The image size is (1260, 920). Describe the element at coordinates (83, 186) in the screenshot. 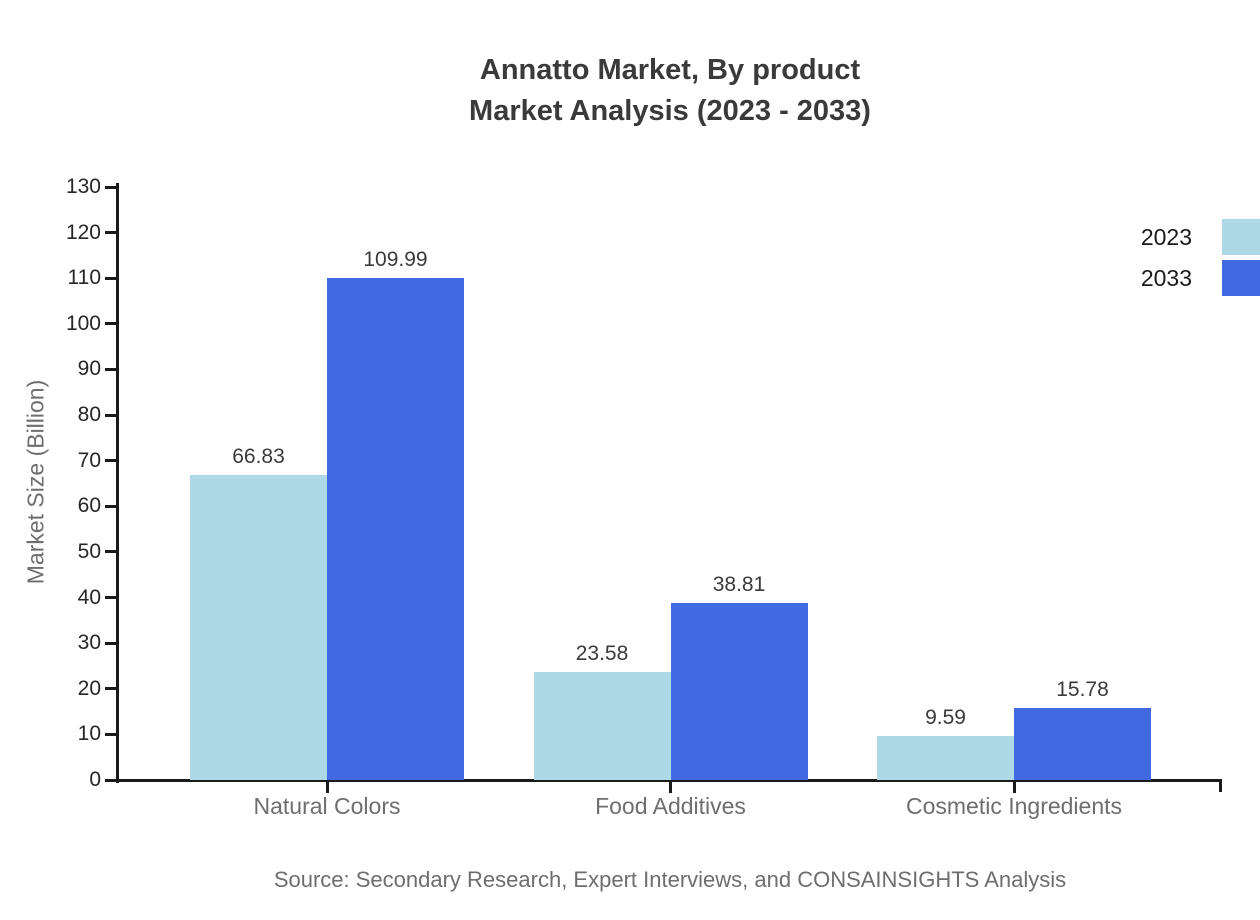

I see `y-tick-label: 130` at that location.